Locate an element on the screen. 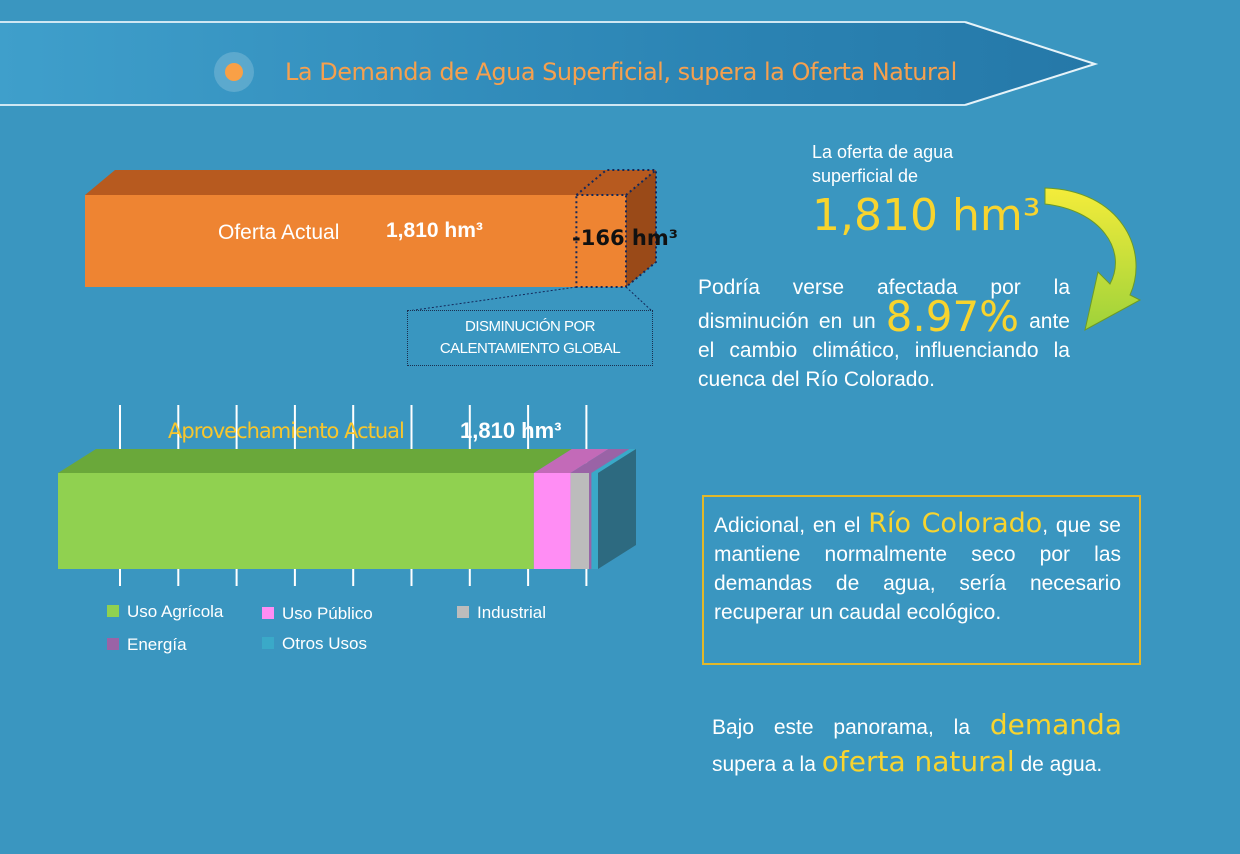 The width and height of the screenshot is (1240, 854). disminucion-value-label: -166 hm³ is located at coordinates (625, 238).